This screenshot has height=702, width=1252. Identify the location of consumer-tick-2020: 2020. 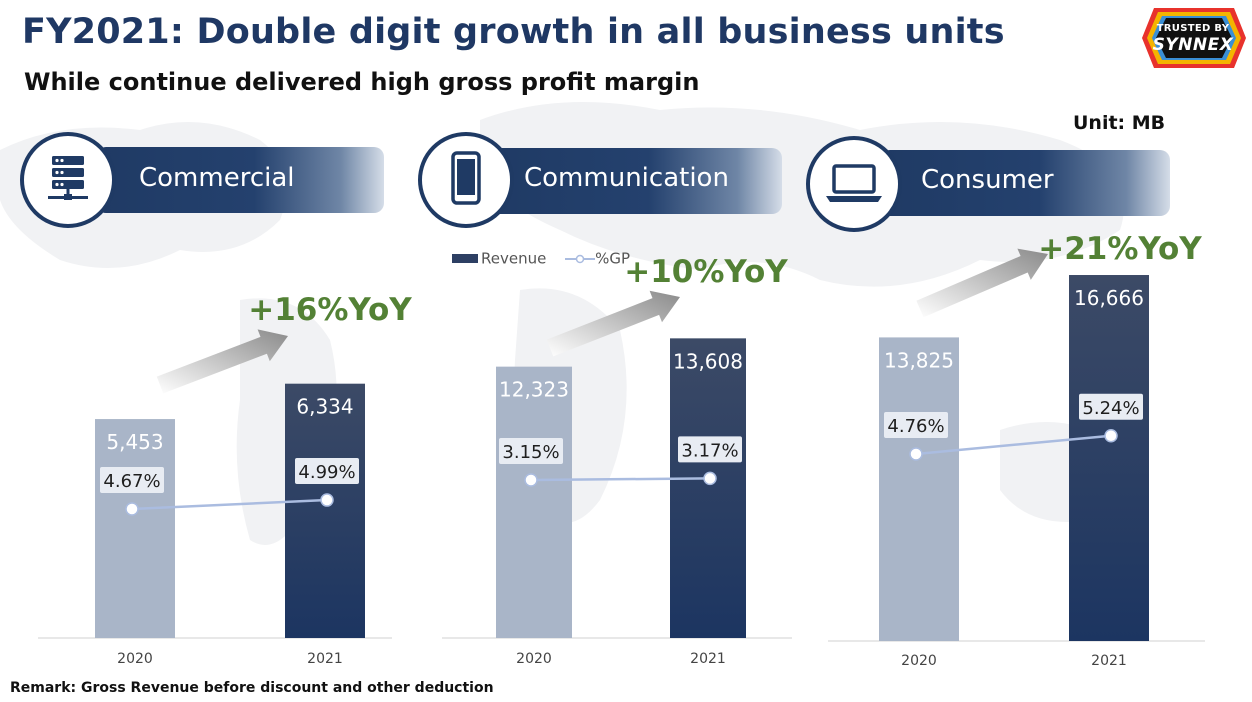
(919, 661).